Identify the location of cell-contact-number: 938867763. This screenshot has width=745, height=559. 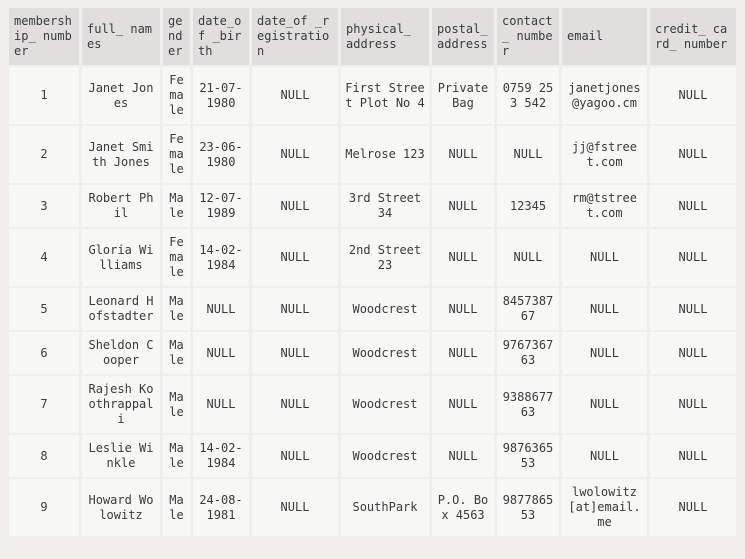
(528, 404).